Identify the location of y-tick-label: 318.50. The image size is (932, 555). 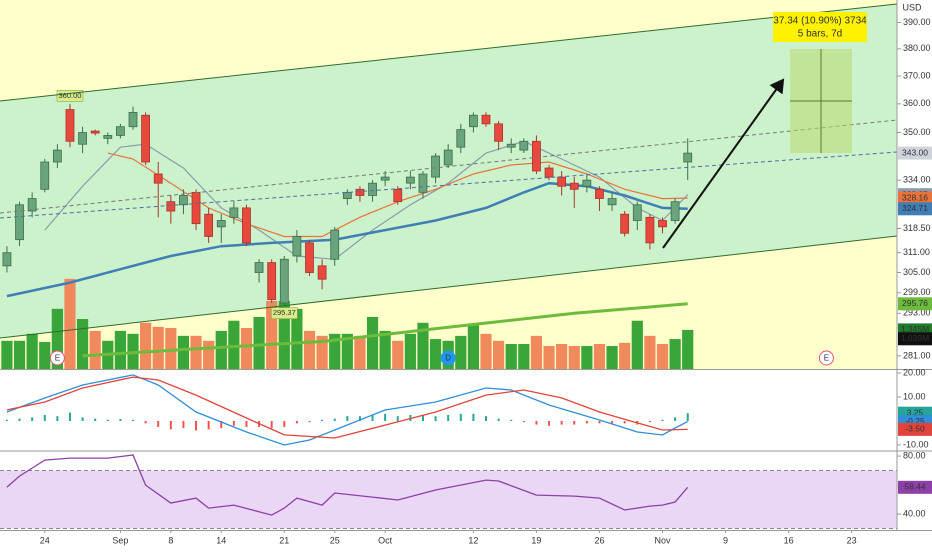
(917, 228).